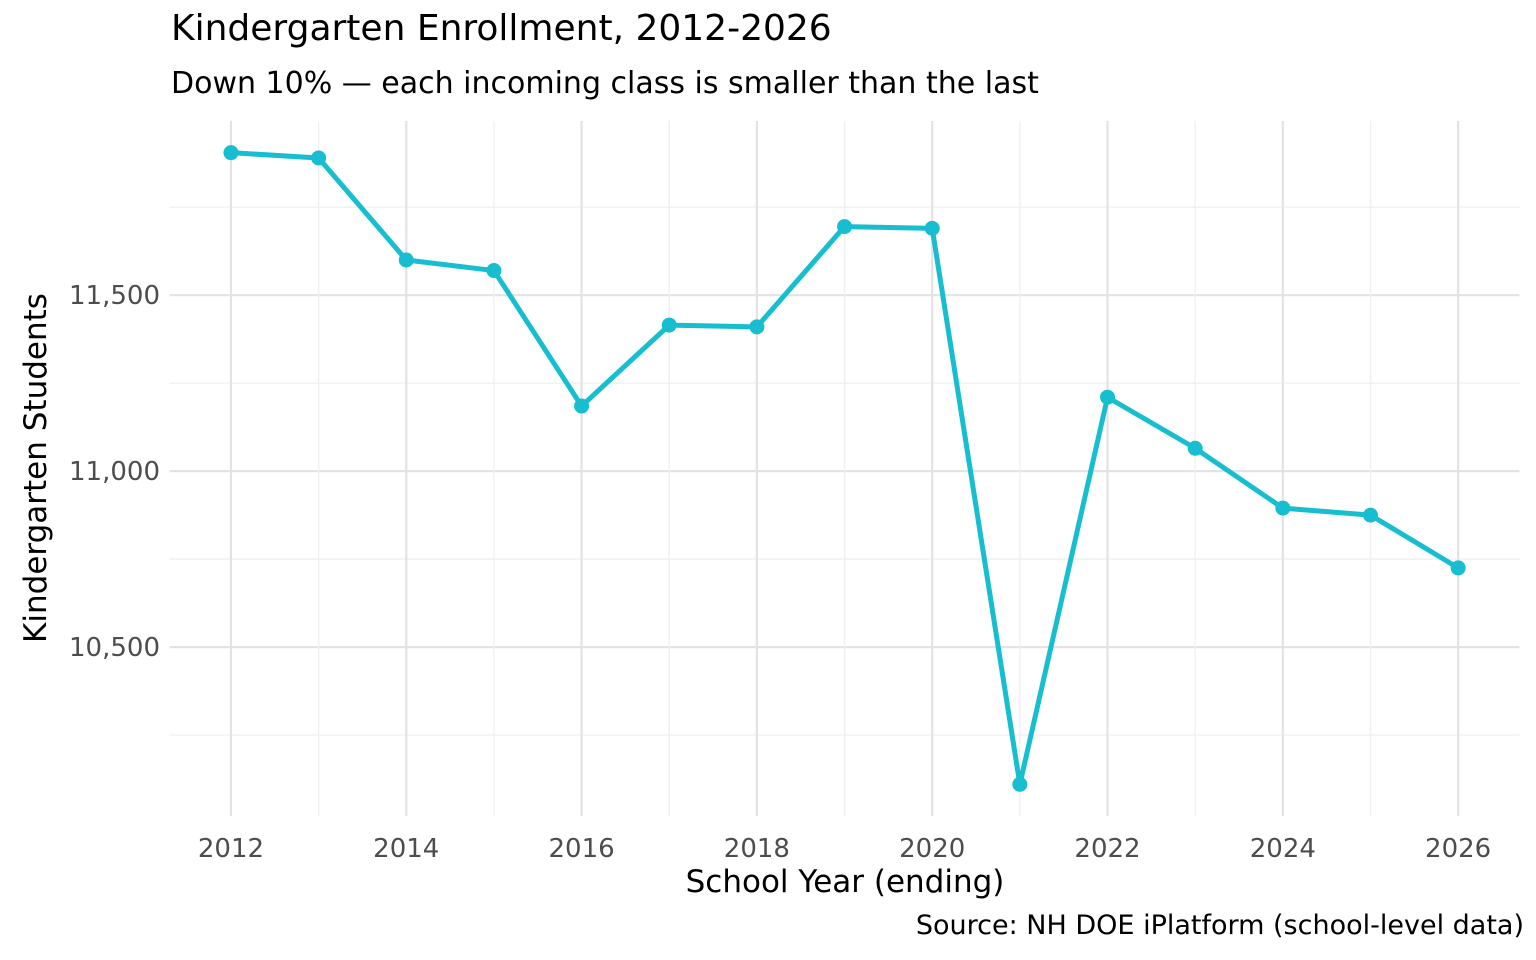  I want to click on y-axis-title: Kindergarten Students, so click(36, 468).